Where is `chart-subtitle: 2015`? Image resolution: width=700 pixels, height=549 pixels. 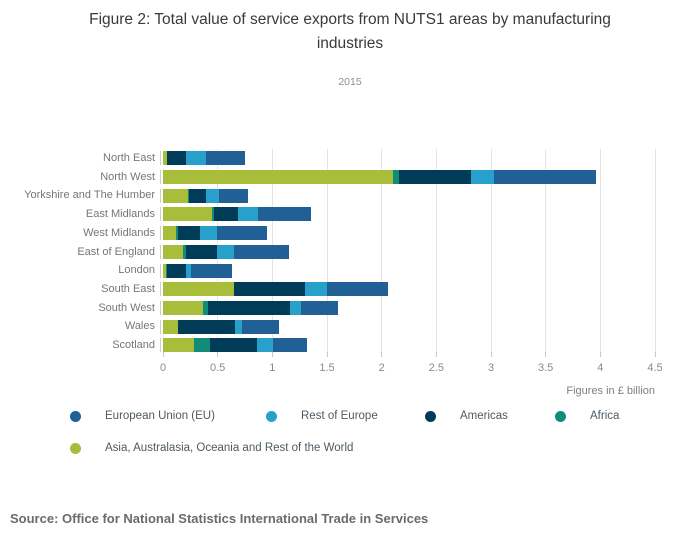
chart-subtitle: 2015 is located at coordinates (350, 82).